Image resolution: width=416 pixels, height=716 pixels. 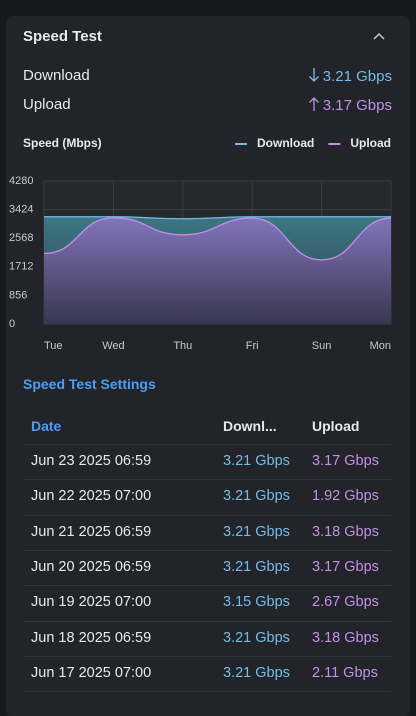 I want to click on download-value: 3.21 Gbps, so click(x=357, y=76).